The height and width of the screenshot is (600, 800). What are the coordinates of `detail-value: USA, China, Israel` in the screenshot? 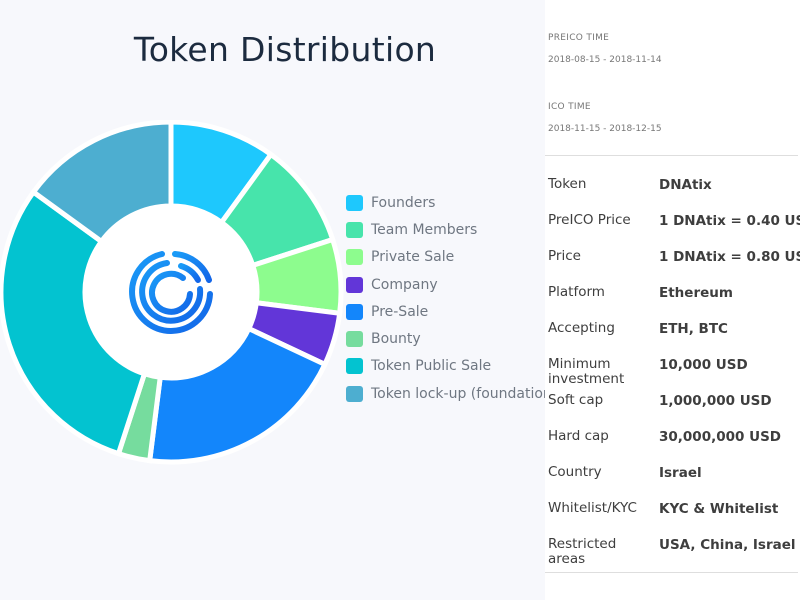 It's located at (727, 545).